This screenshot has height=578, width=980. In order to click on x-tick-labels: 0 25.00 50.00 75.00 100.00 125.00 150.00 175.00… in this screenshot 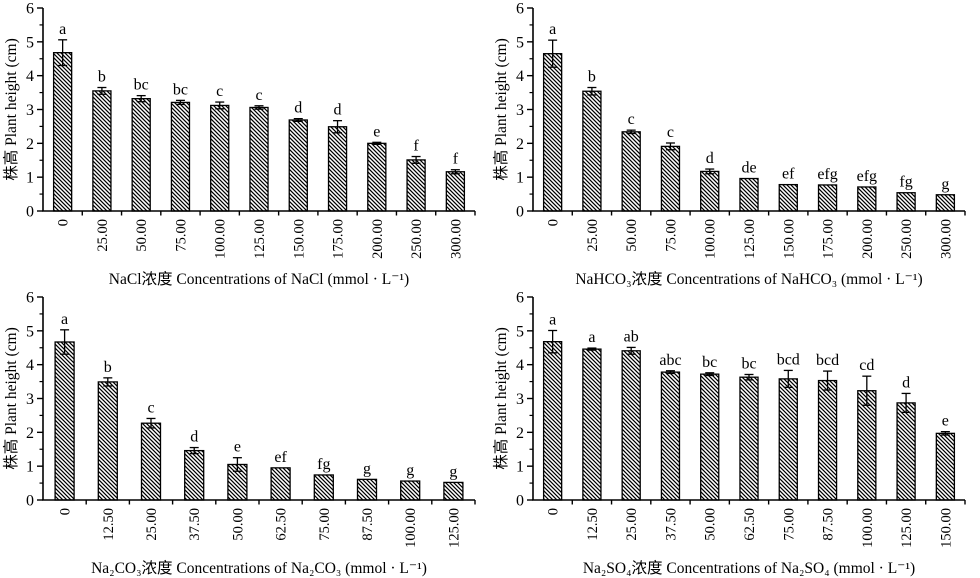, I will do `click(260, 239)`.